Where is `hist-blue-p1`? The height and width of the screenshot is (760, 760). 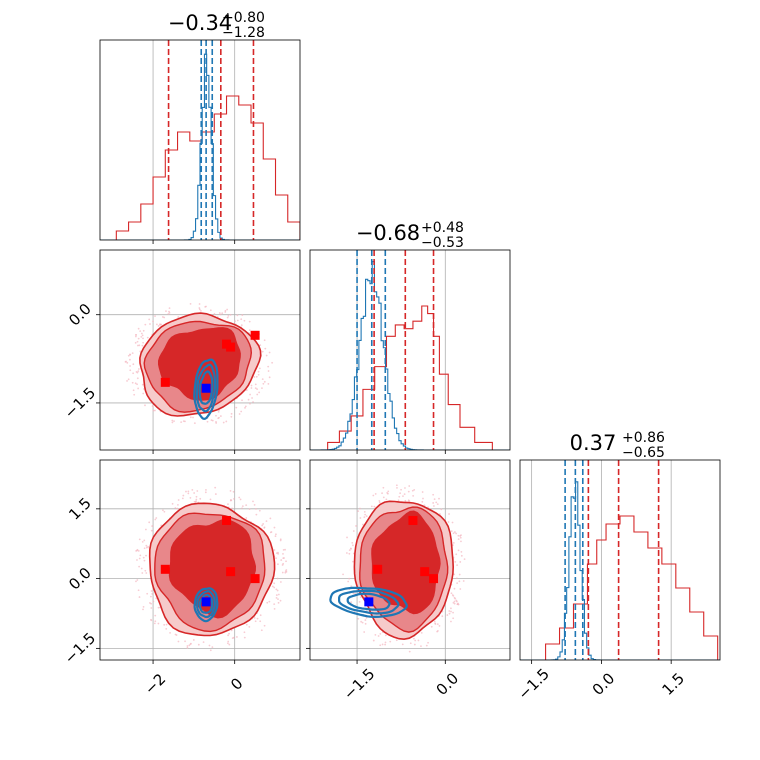 hist-blue-p1 is located at coordinates (410, 355).